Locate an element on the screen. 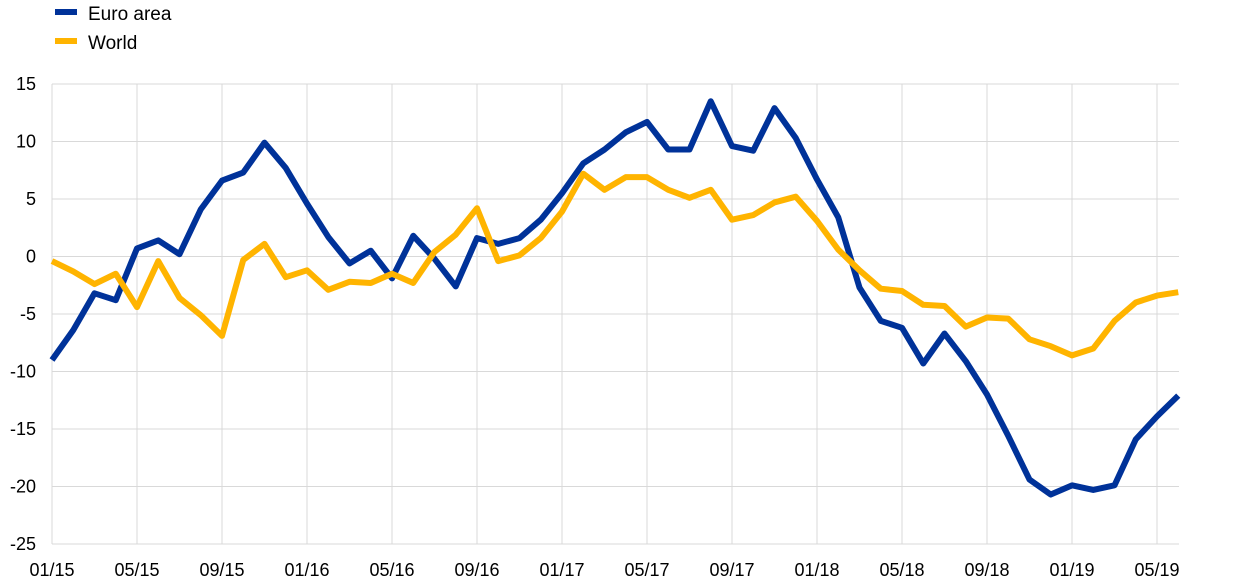 The height and width of the screenshot is (587, 1240). x-tick-label: 01/15 is located at coordinates (51, 570).